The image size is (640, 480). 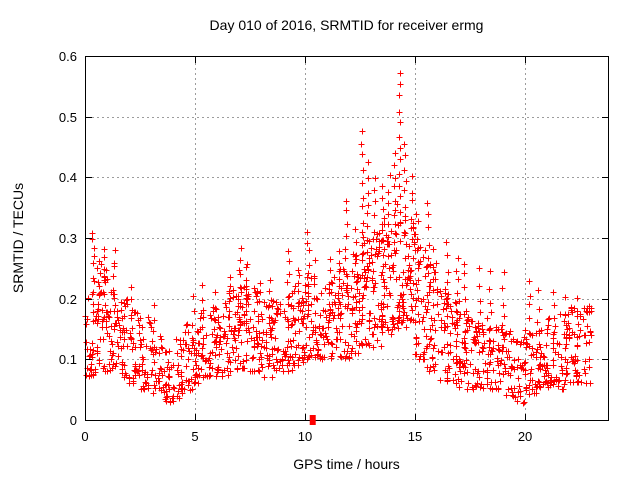 What do you see at coordinates (67, 360) in the screenshot?
I see `y-tick-label: 0.1` at bounding box center [67, 360].